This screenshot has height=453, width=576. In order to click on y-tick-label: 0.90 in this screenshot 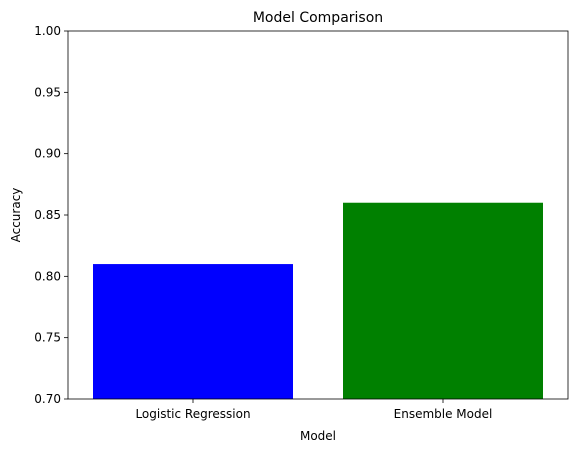, I will do `click(47, 154)`.